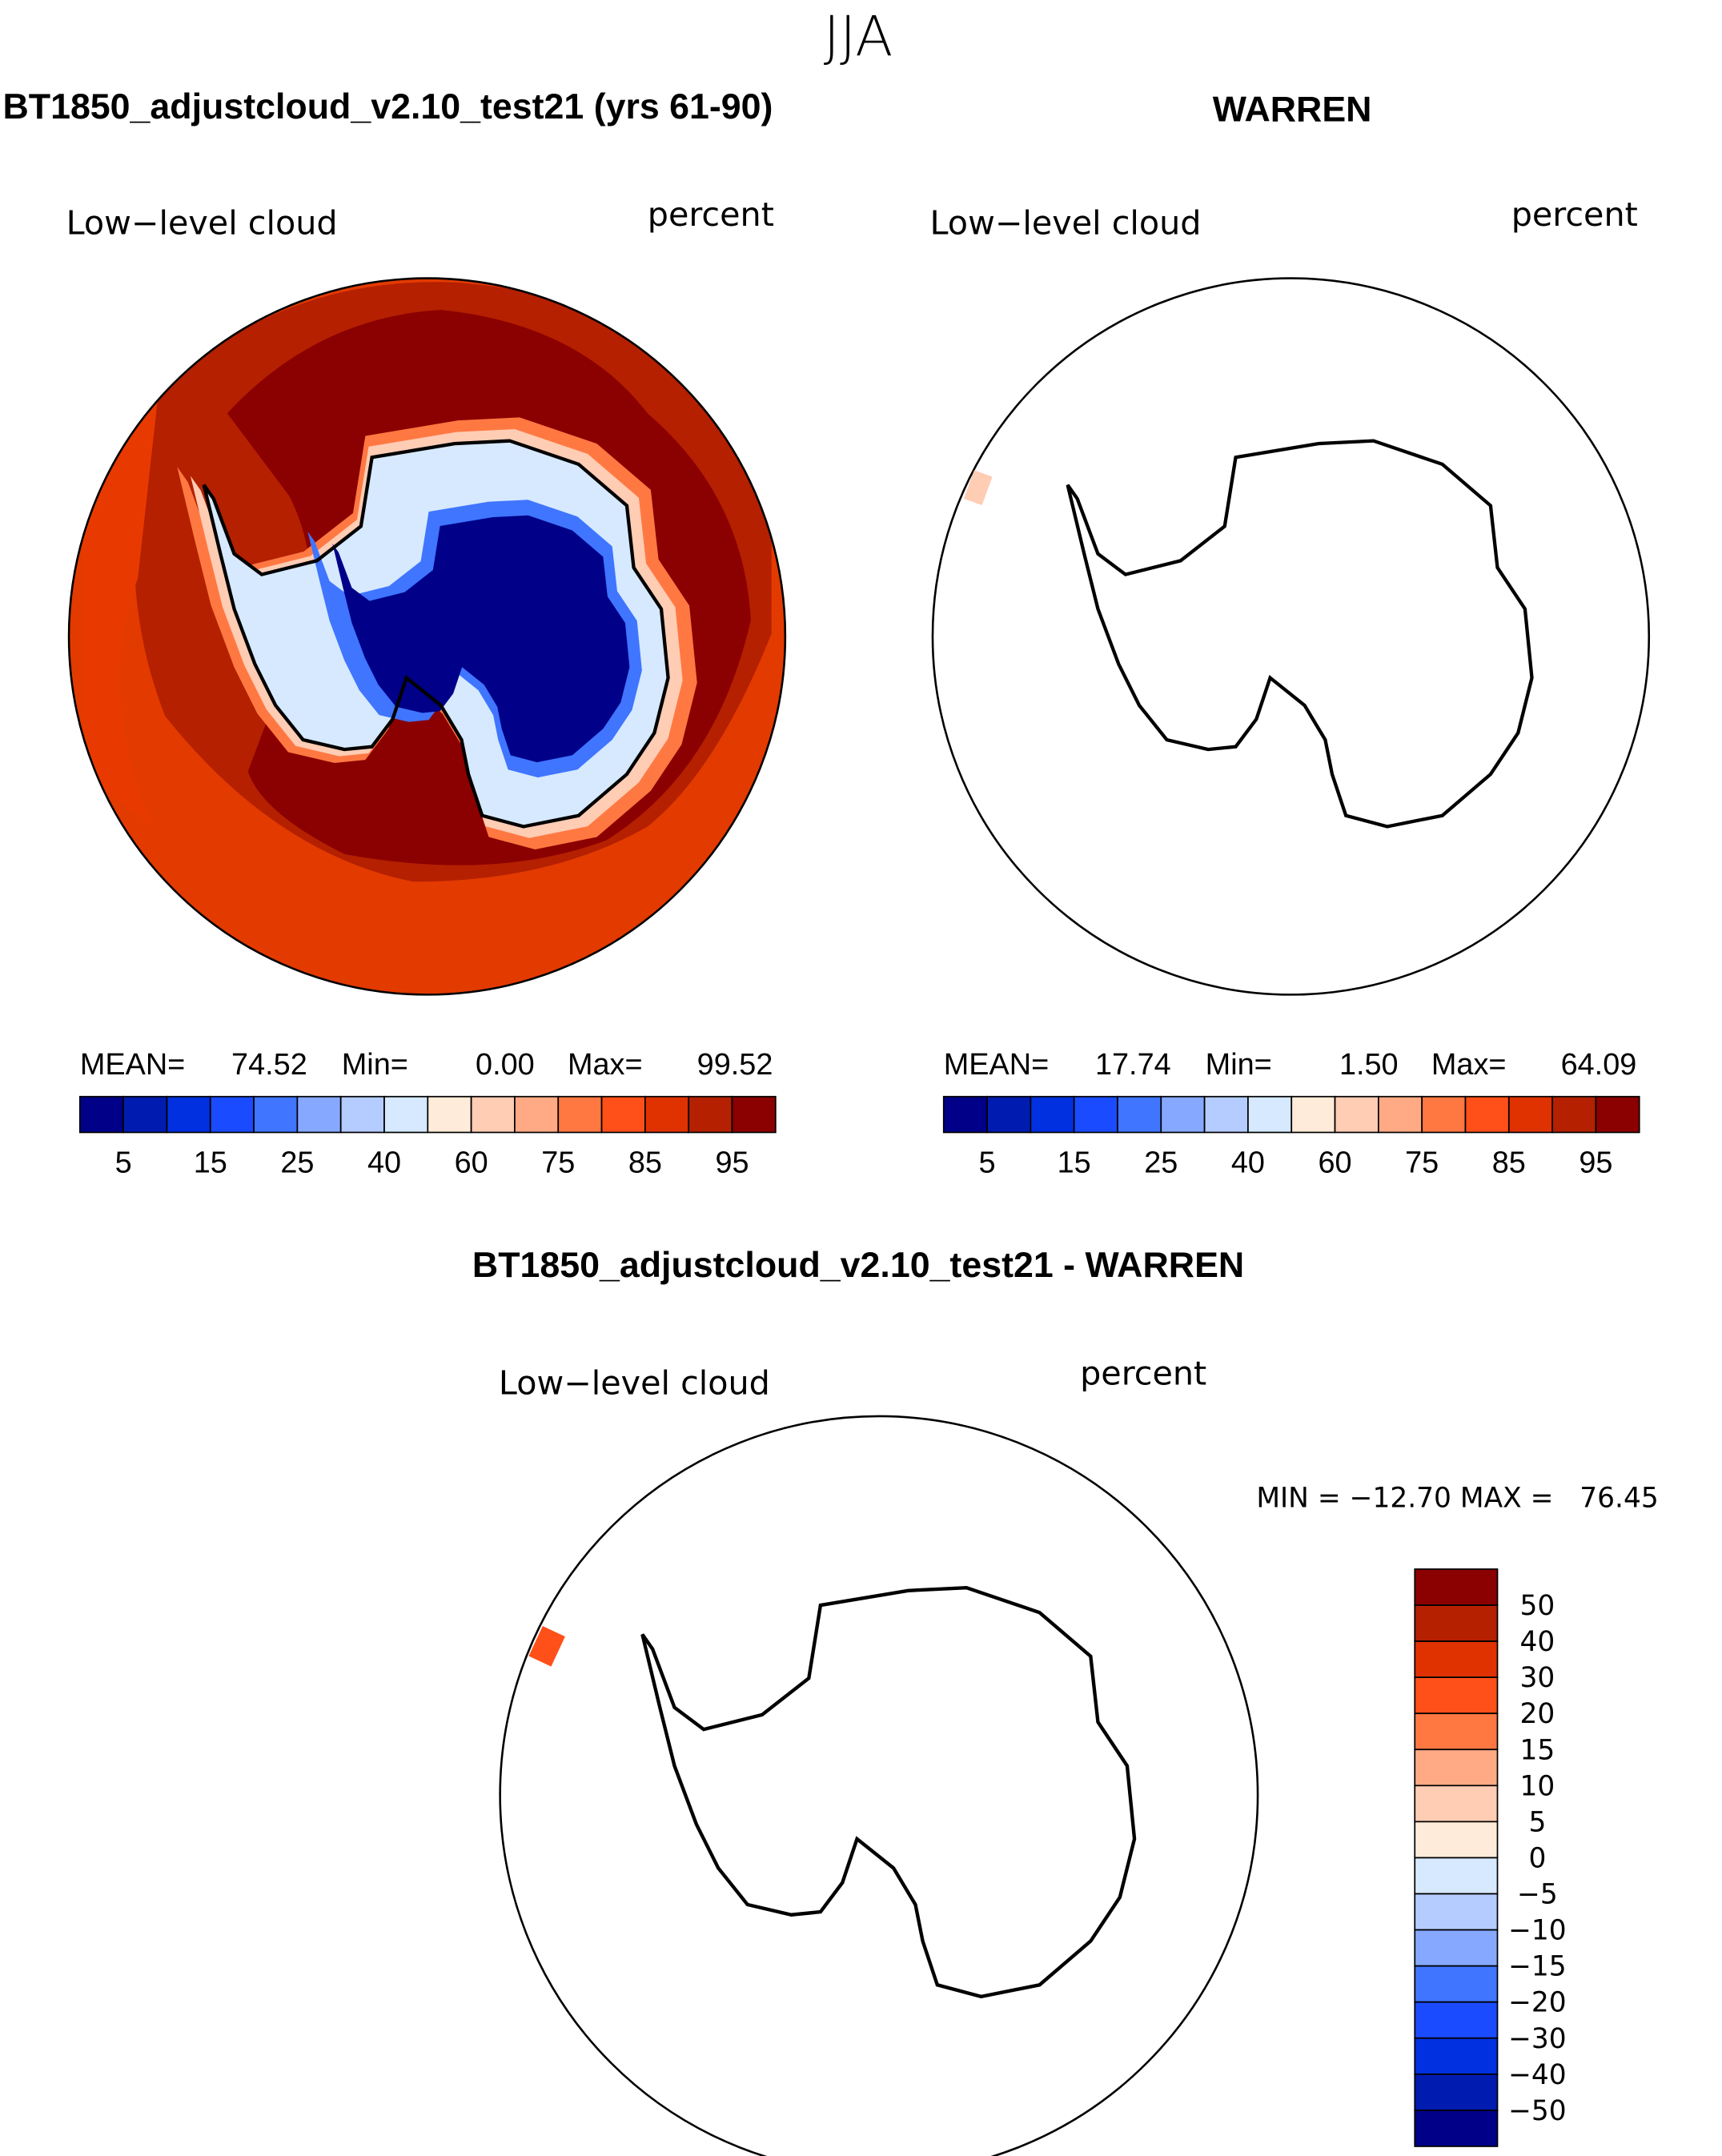 Image resolution: width=1722 pixels, height=2156 pixels. Describe the element at coordinates (269, 1065) in the screenshot. I see `stat-mean: 74.52` at that location.